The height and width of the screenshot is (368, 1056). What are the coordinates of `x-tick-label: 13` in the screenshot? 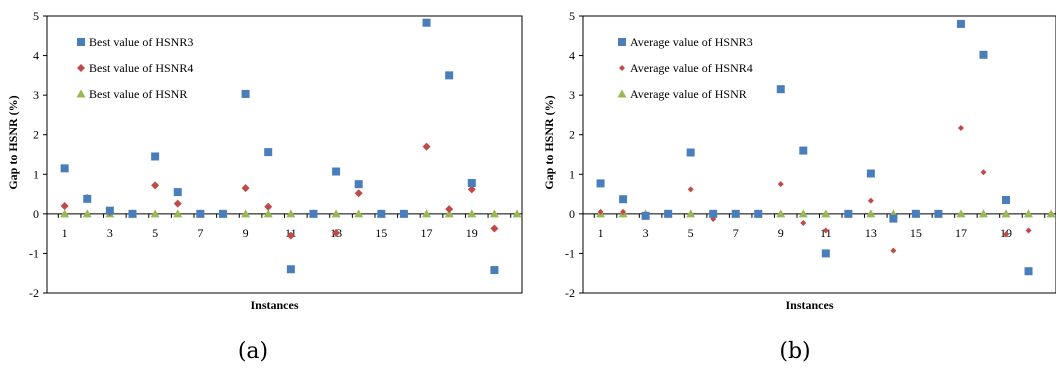 It's located at (871, 233).